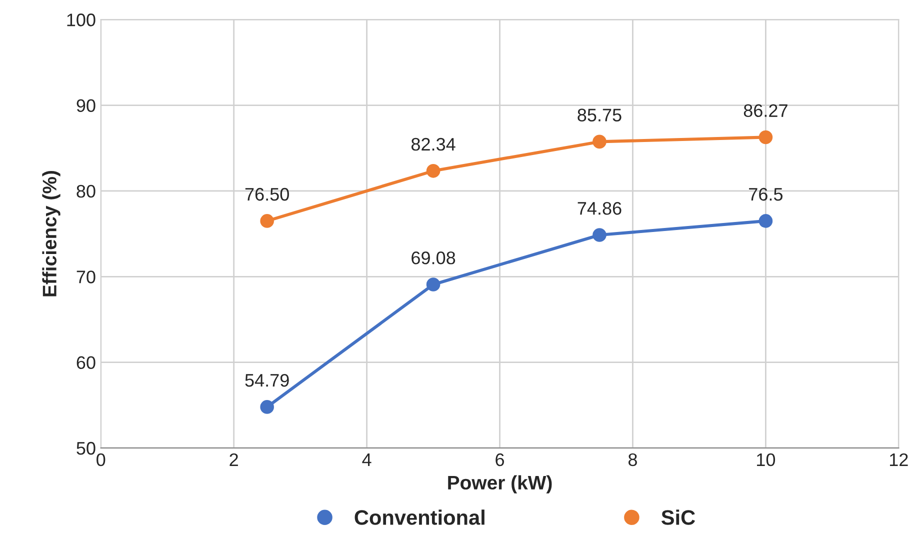  I want to click on data-label: 54.79, so click(267, 380).